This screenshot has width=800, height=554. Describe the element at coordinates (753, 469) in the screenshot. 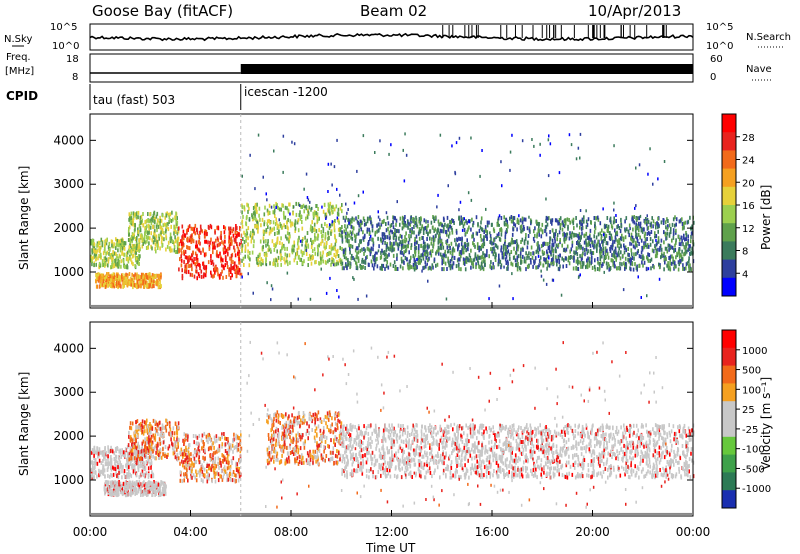

I see `colorbar-tick-label: -500` at that location.